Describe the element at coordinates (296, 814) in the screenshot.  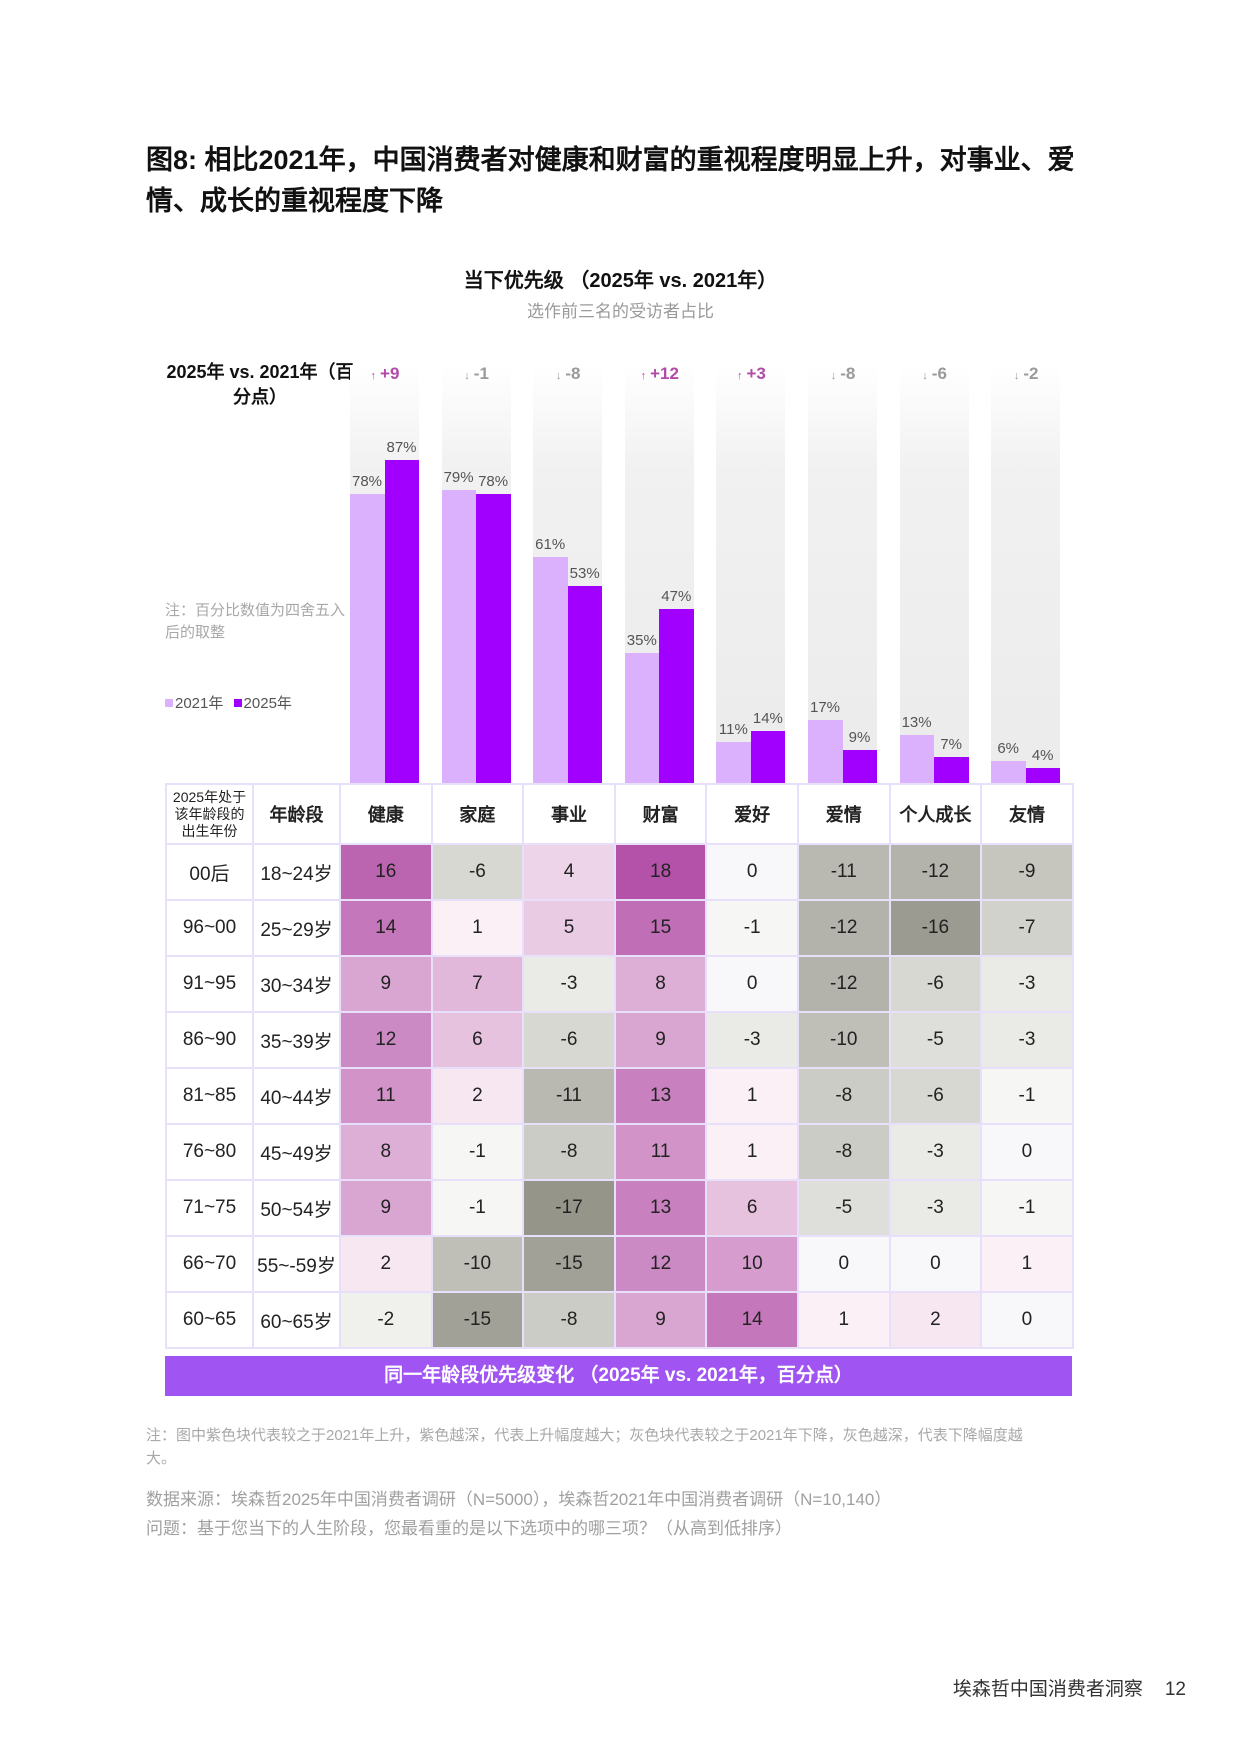
I see `column-header: 年龄段` at that location.